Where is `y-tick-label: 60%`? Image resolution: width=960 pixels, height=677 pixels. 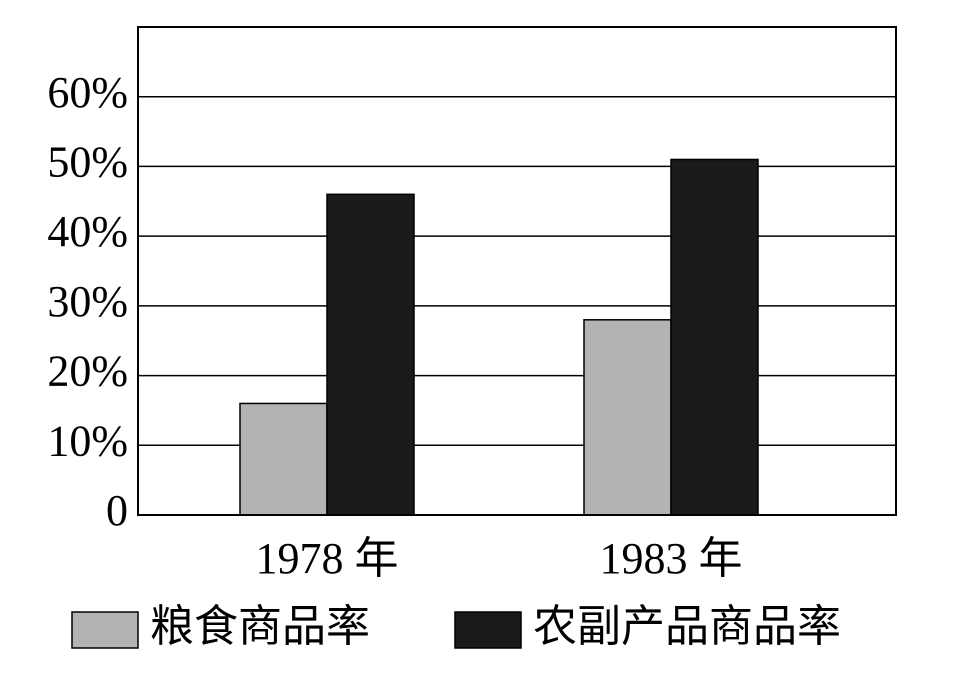
y-tick-label: 60% is located at coordinates (87, 92).